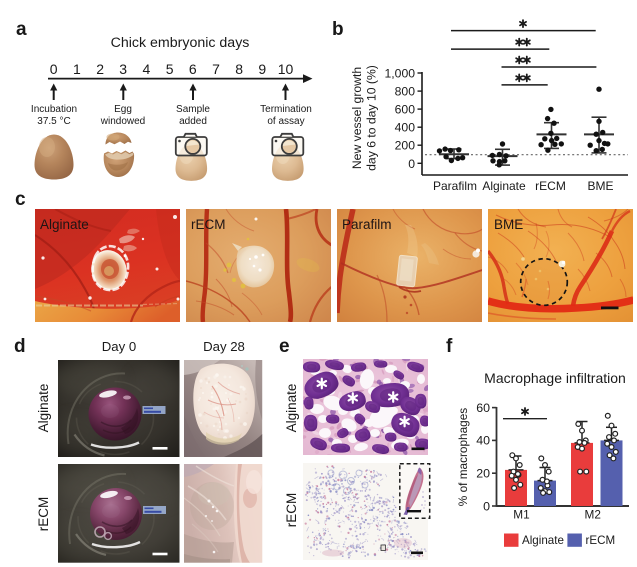  Describe the element at coordinates (463, 457) in the screenshot. I see `svg-text: % of macrophages` at that location.